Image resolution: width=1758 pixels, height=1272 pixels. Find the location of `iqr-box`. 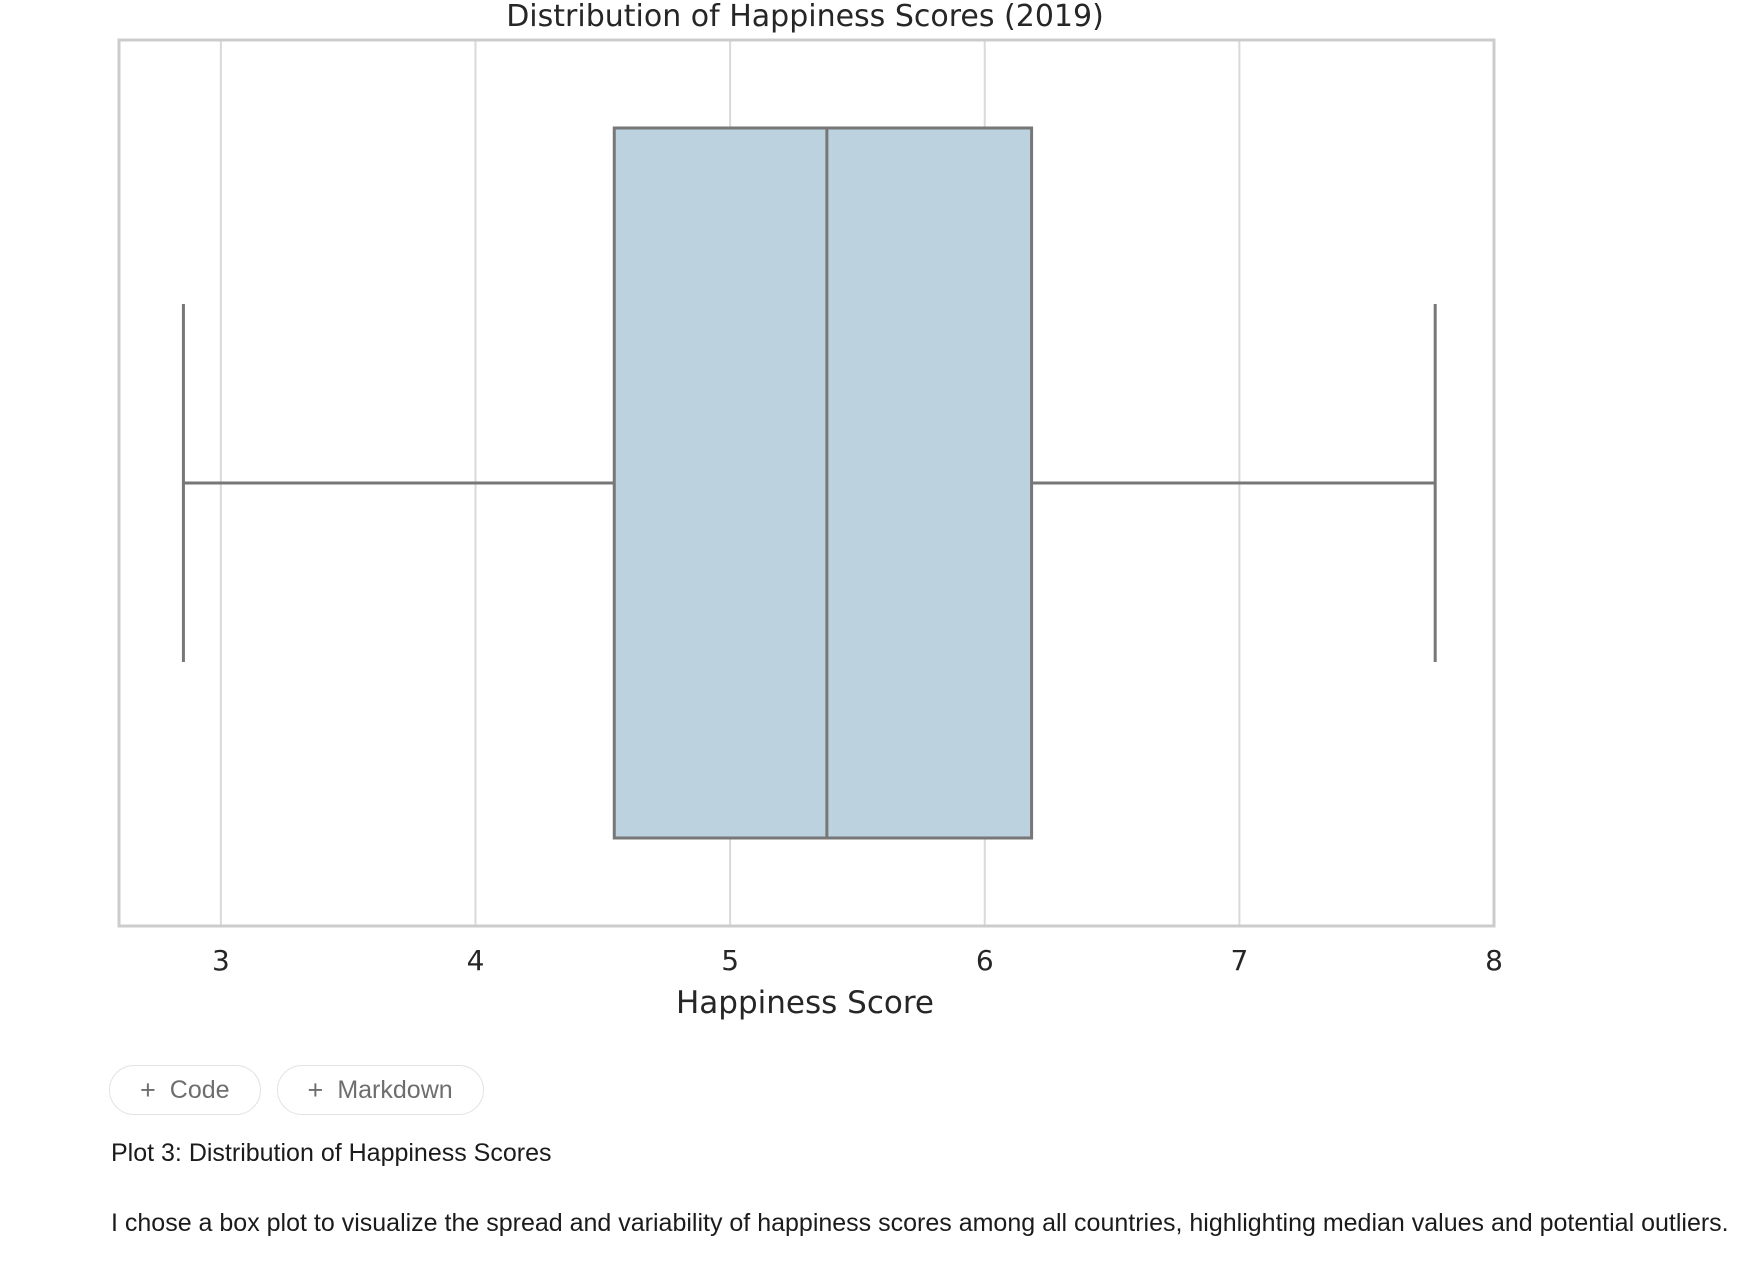

iqr-box is located at coordinates (823, 483).